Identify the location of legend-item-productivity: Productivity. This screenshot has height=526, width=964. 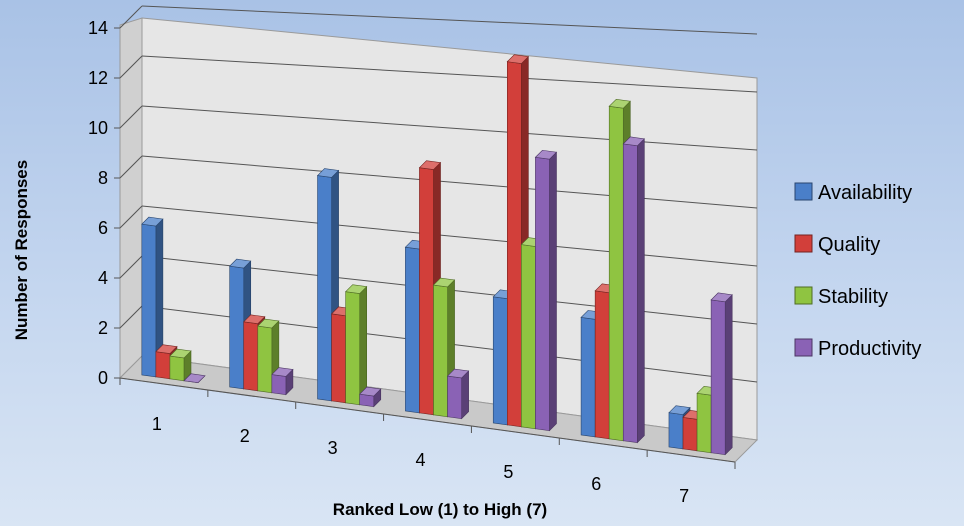
(857, 349).